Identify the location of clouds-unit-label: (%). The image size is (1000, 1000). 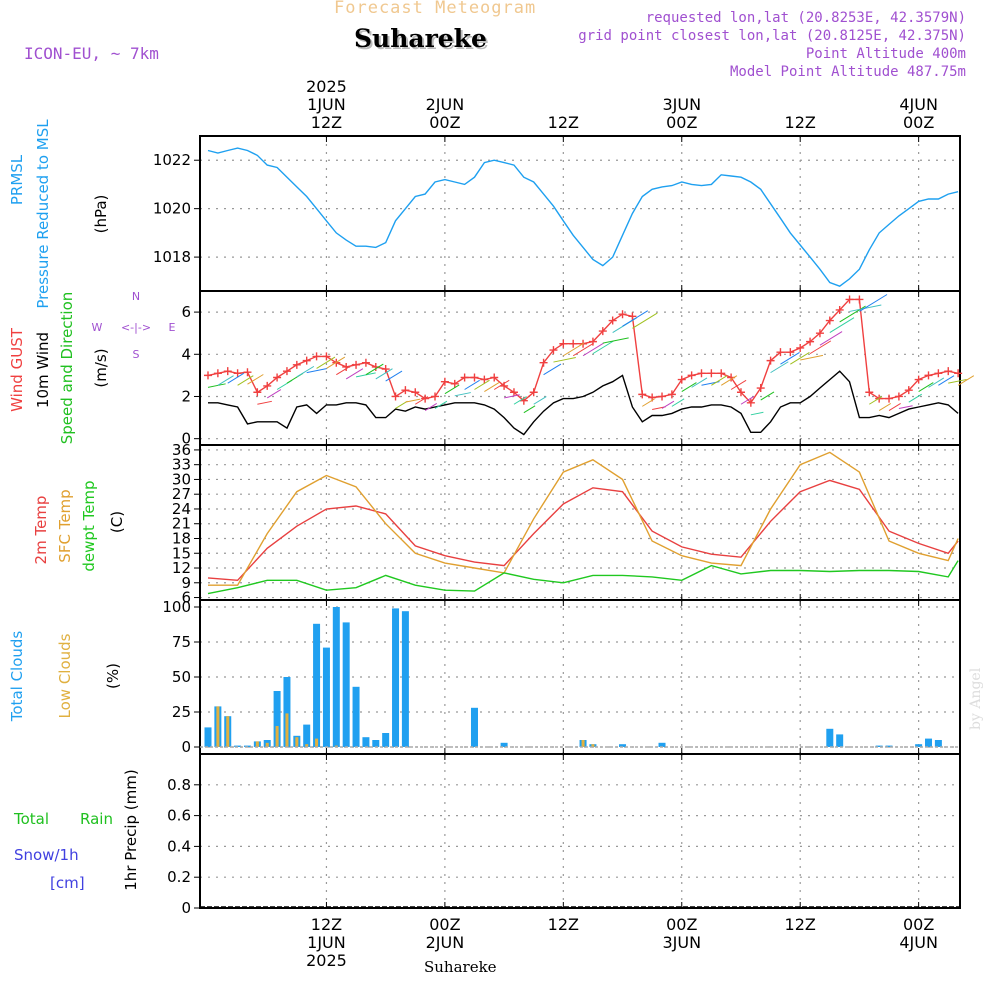
(113, 676).